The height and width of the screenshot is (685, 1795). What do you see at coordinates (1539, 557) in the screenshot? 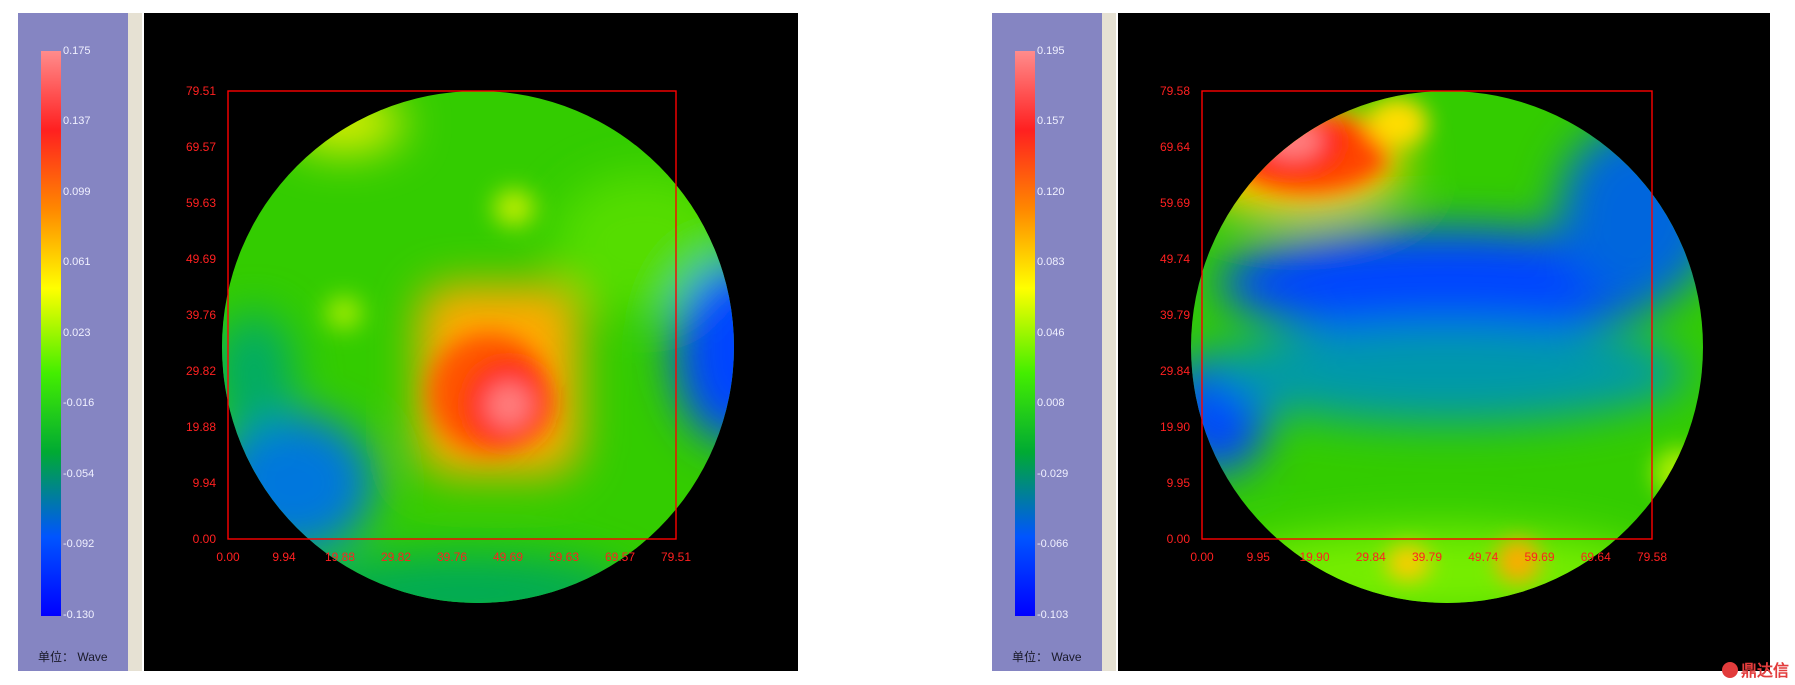
I see `x-tick-label: 59.69` at bounding box center [1539, 557].